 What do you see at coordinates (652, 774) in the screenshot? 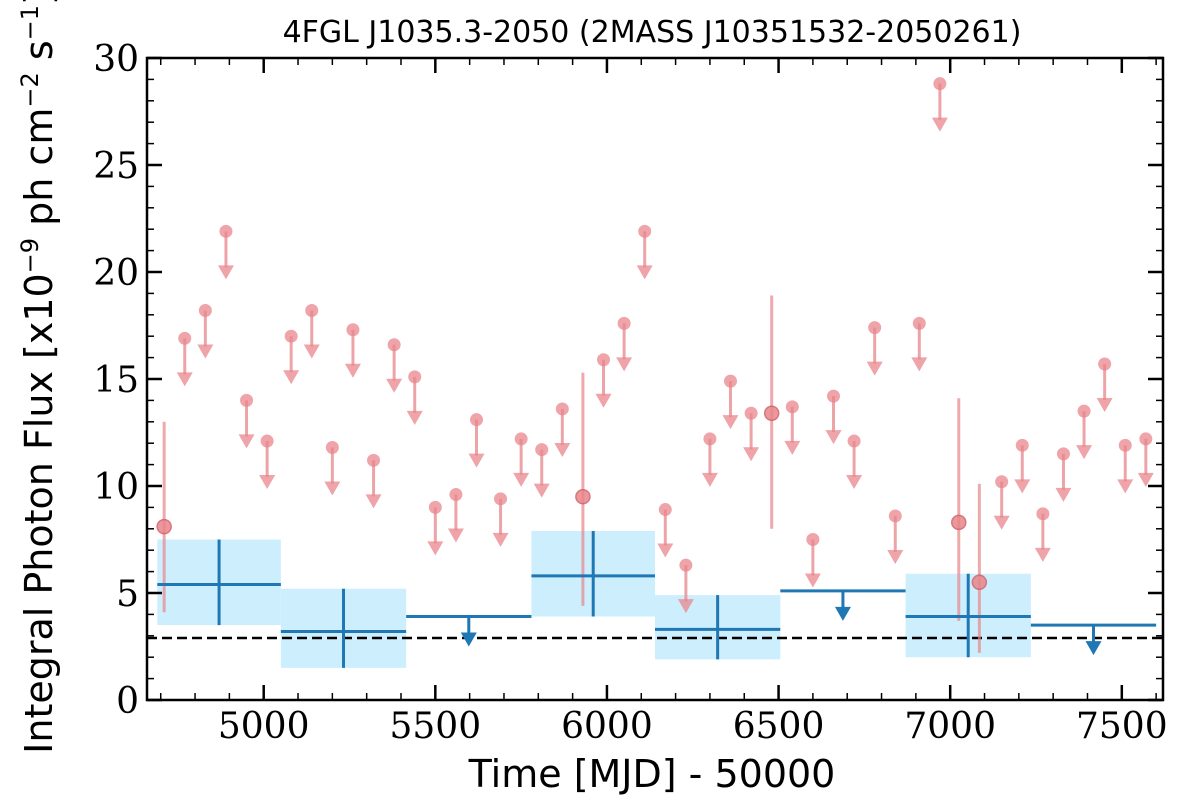
I see `x-axis-label: Time [MJD] - 50000` at bounding box center [652, 774].